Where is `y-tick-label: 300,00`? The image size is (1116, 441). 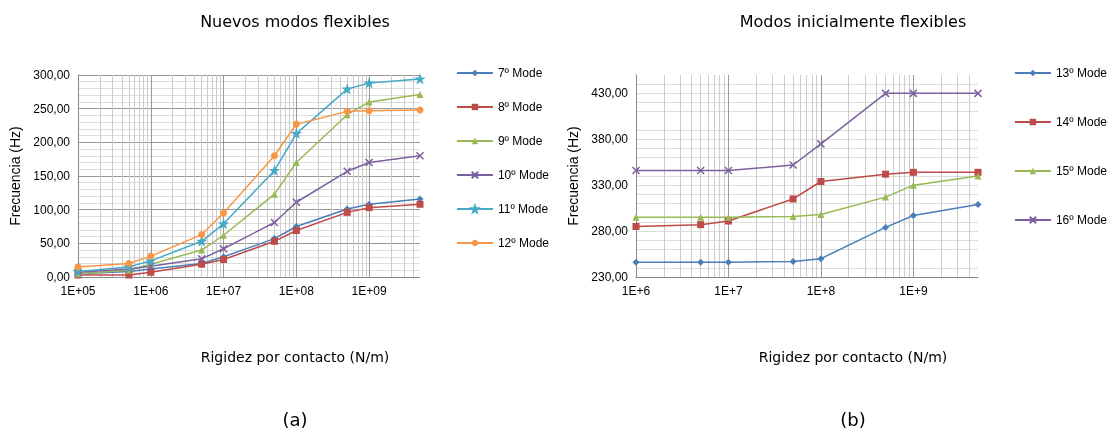 y-tick-label: 300,00 is located at coordinates (52, 75).